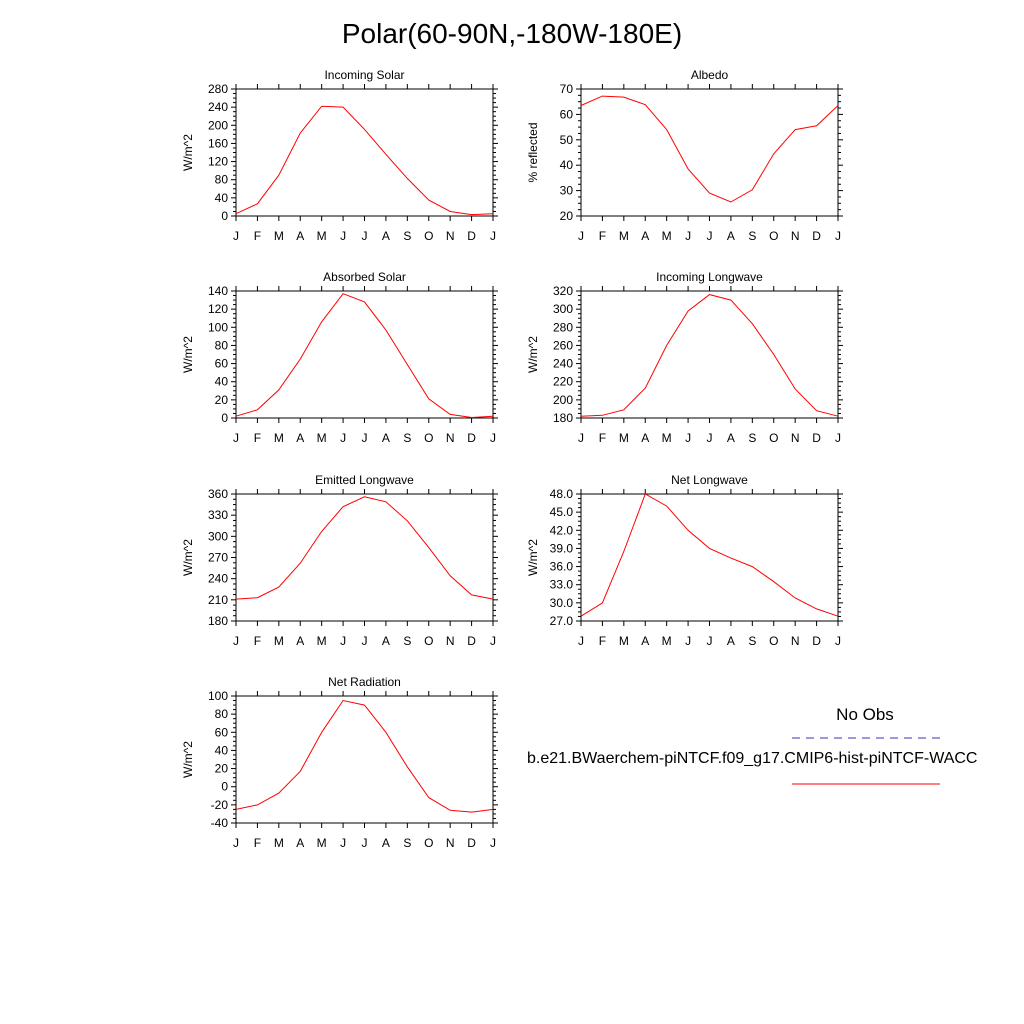 The height and width of the screenshot is (1024, 1024). Describe the element at coordinates (512, 33) in the screenshot. I see `figure-title: Polar(60-90N,-180W-180E)` at that location.